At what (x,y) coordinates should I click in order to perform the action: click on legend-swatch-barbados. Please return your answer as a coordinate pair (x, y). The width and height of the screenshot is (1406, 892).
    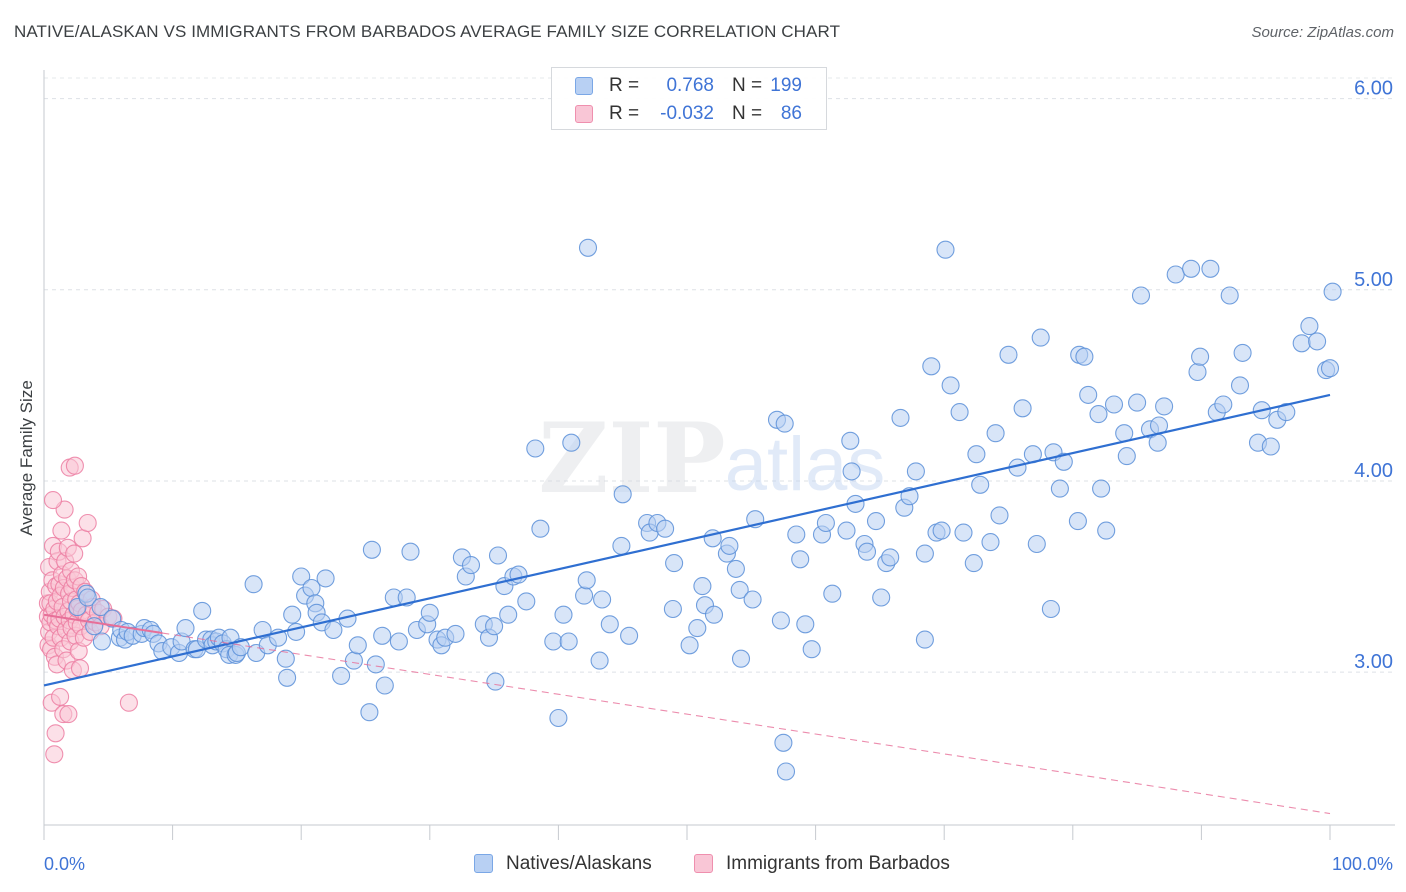
    Looking at the image, I should click on (584, 114).